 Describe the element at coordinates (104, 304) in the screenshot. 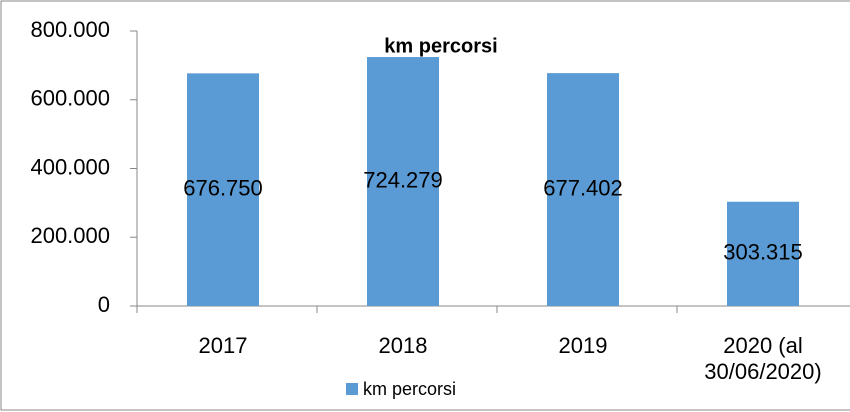

I see `y-tick-label: 0` at that location.